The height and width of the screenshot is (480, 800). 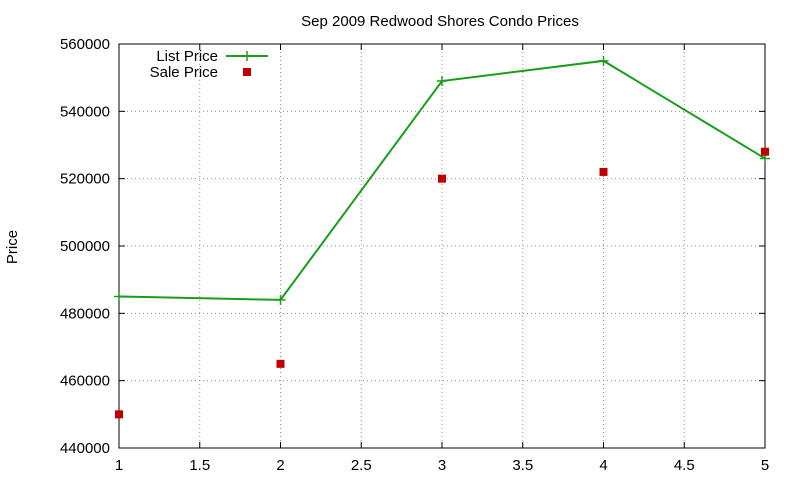 I want to click on y-tick-label: 460000, so click(x=85, y=381).